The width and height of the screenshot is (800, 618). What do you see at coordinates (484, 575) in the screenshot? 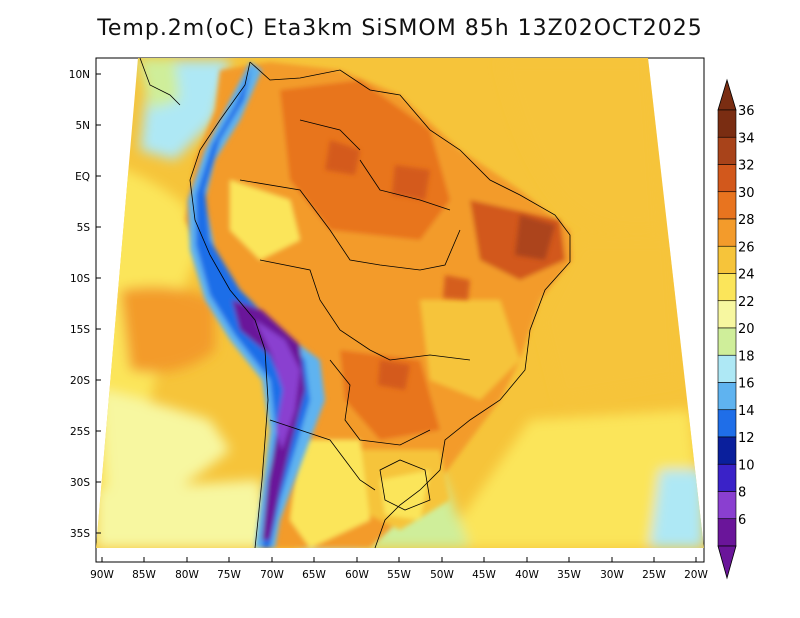
I see `lon-label: 45W` at bounding box center [484, 575].